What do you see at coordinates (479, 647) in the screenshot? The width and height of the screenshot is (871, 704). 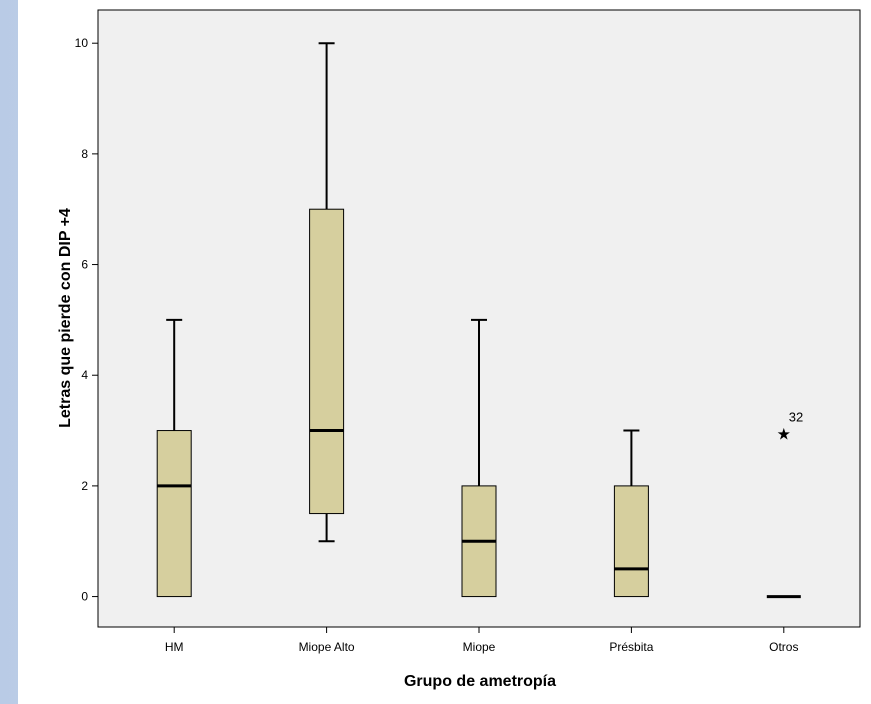 I see `x-tick-label: Miope` at bounding box center [479, 647].